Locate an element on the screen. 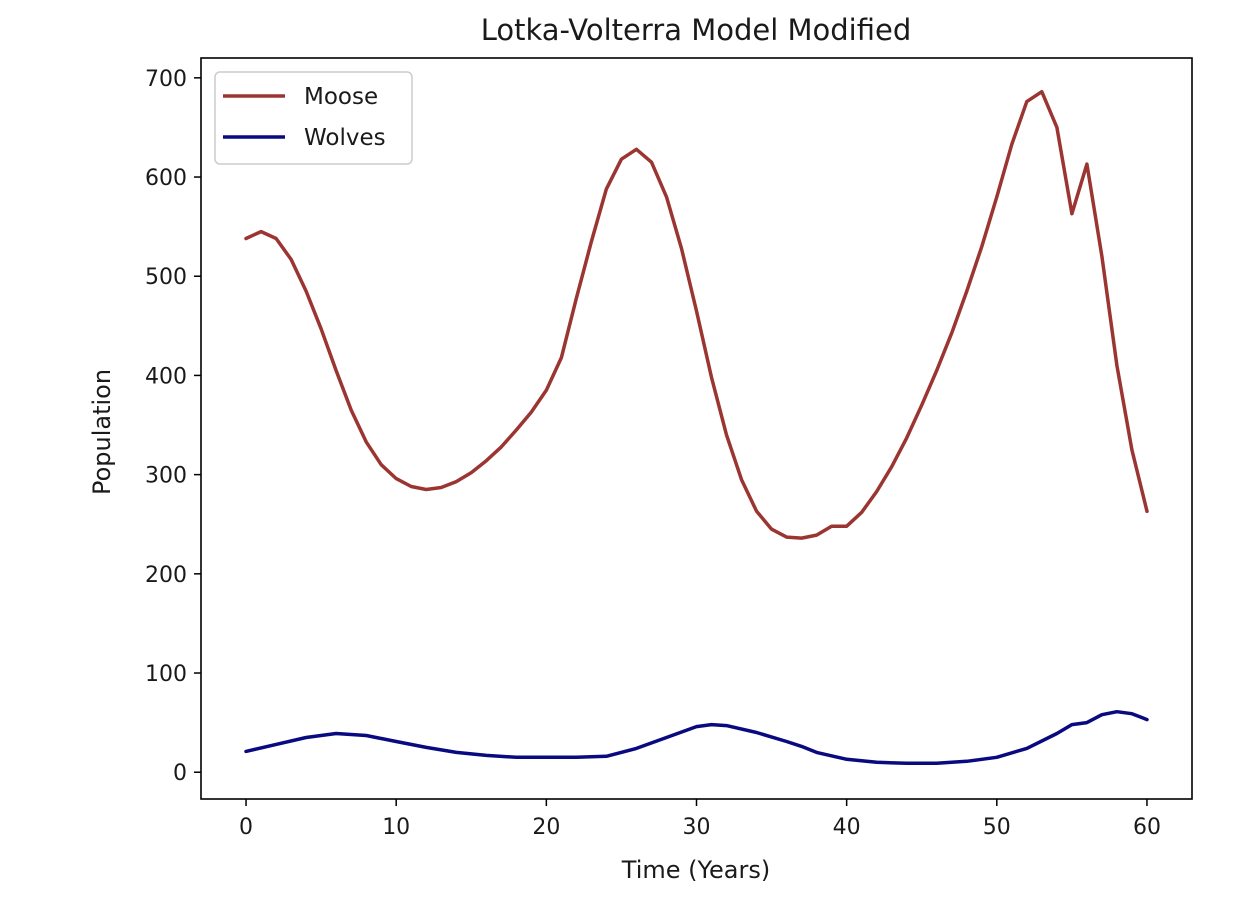  x-tick-label: 20 is located at coordinates (546, 827).